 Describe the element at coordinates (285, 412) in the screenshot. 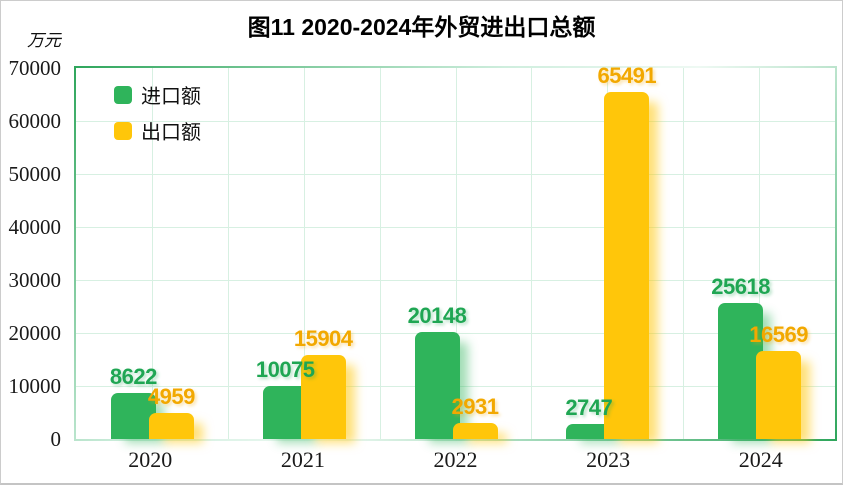

I see `bar-import-2021` at that location.